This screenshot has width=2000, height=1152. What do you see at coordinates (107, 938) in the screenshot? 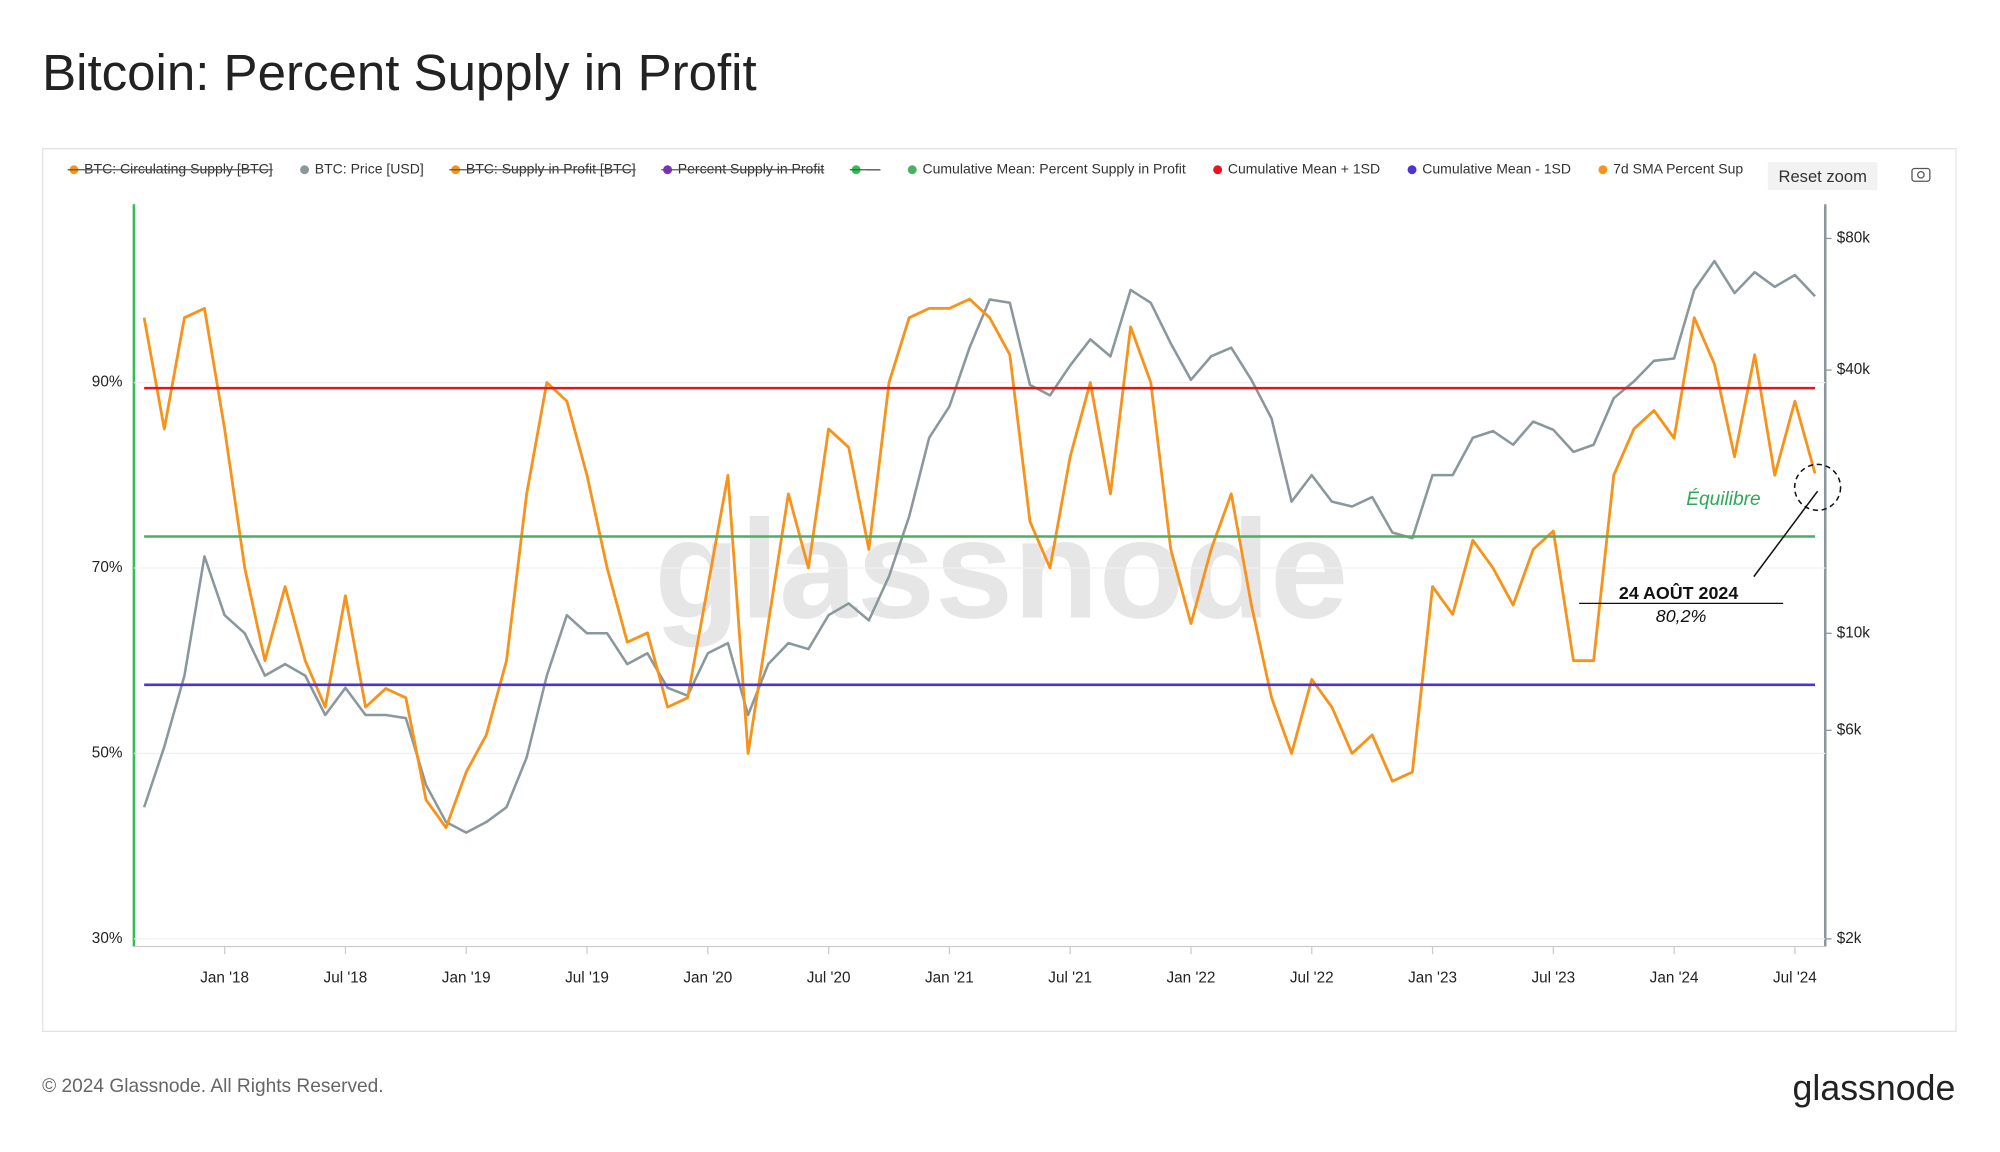
I see `y-tick-label: 30%` at bounding box center [107, 938].